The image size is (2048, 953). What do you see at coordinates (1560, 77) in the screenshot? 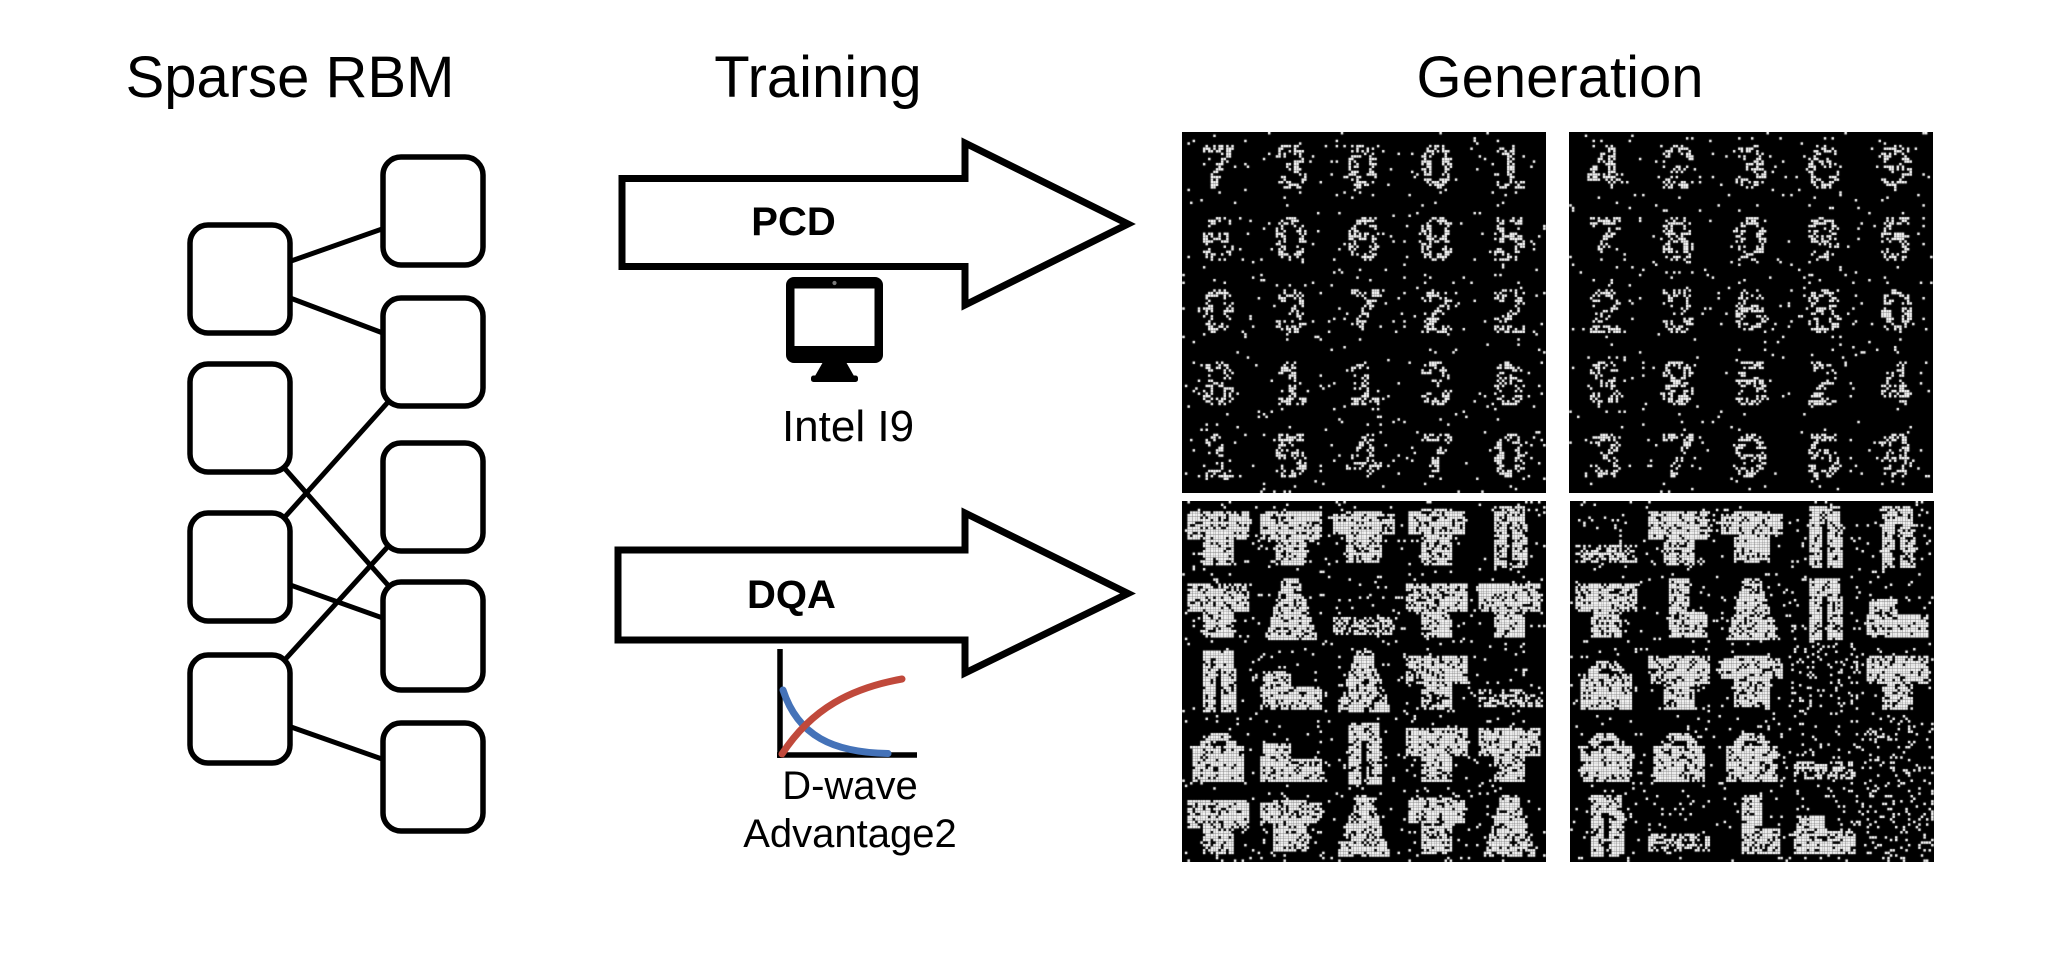
I see `generation-title: Generation` at bounding box center [1560, 77].